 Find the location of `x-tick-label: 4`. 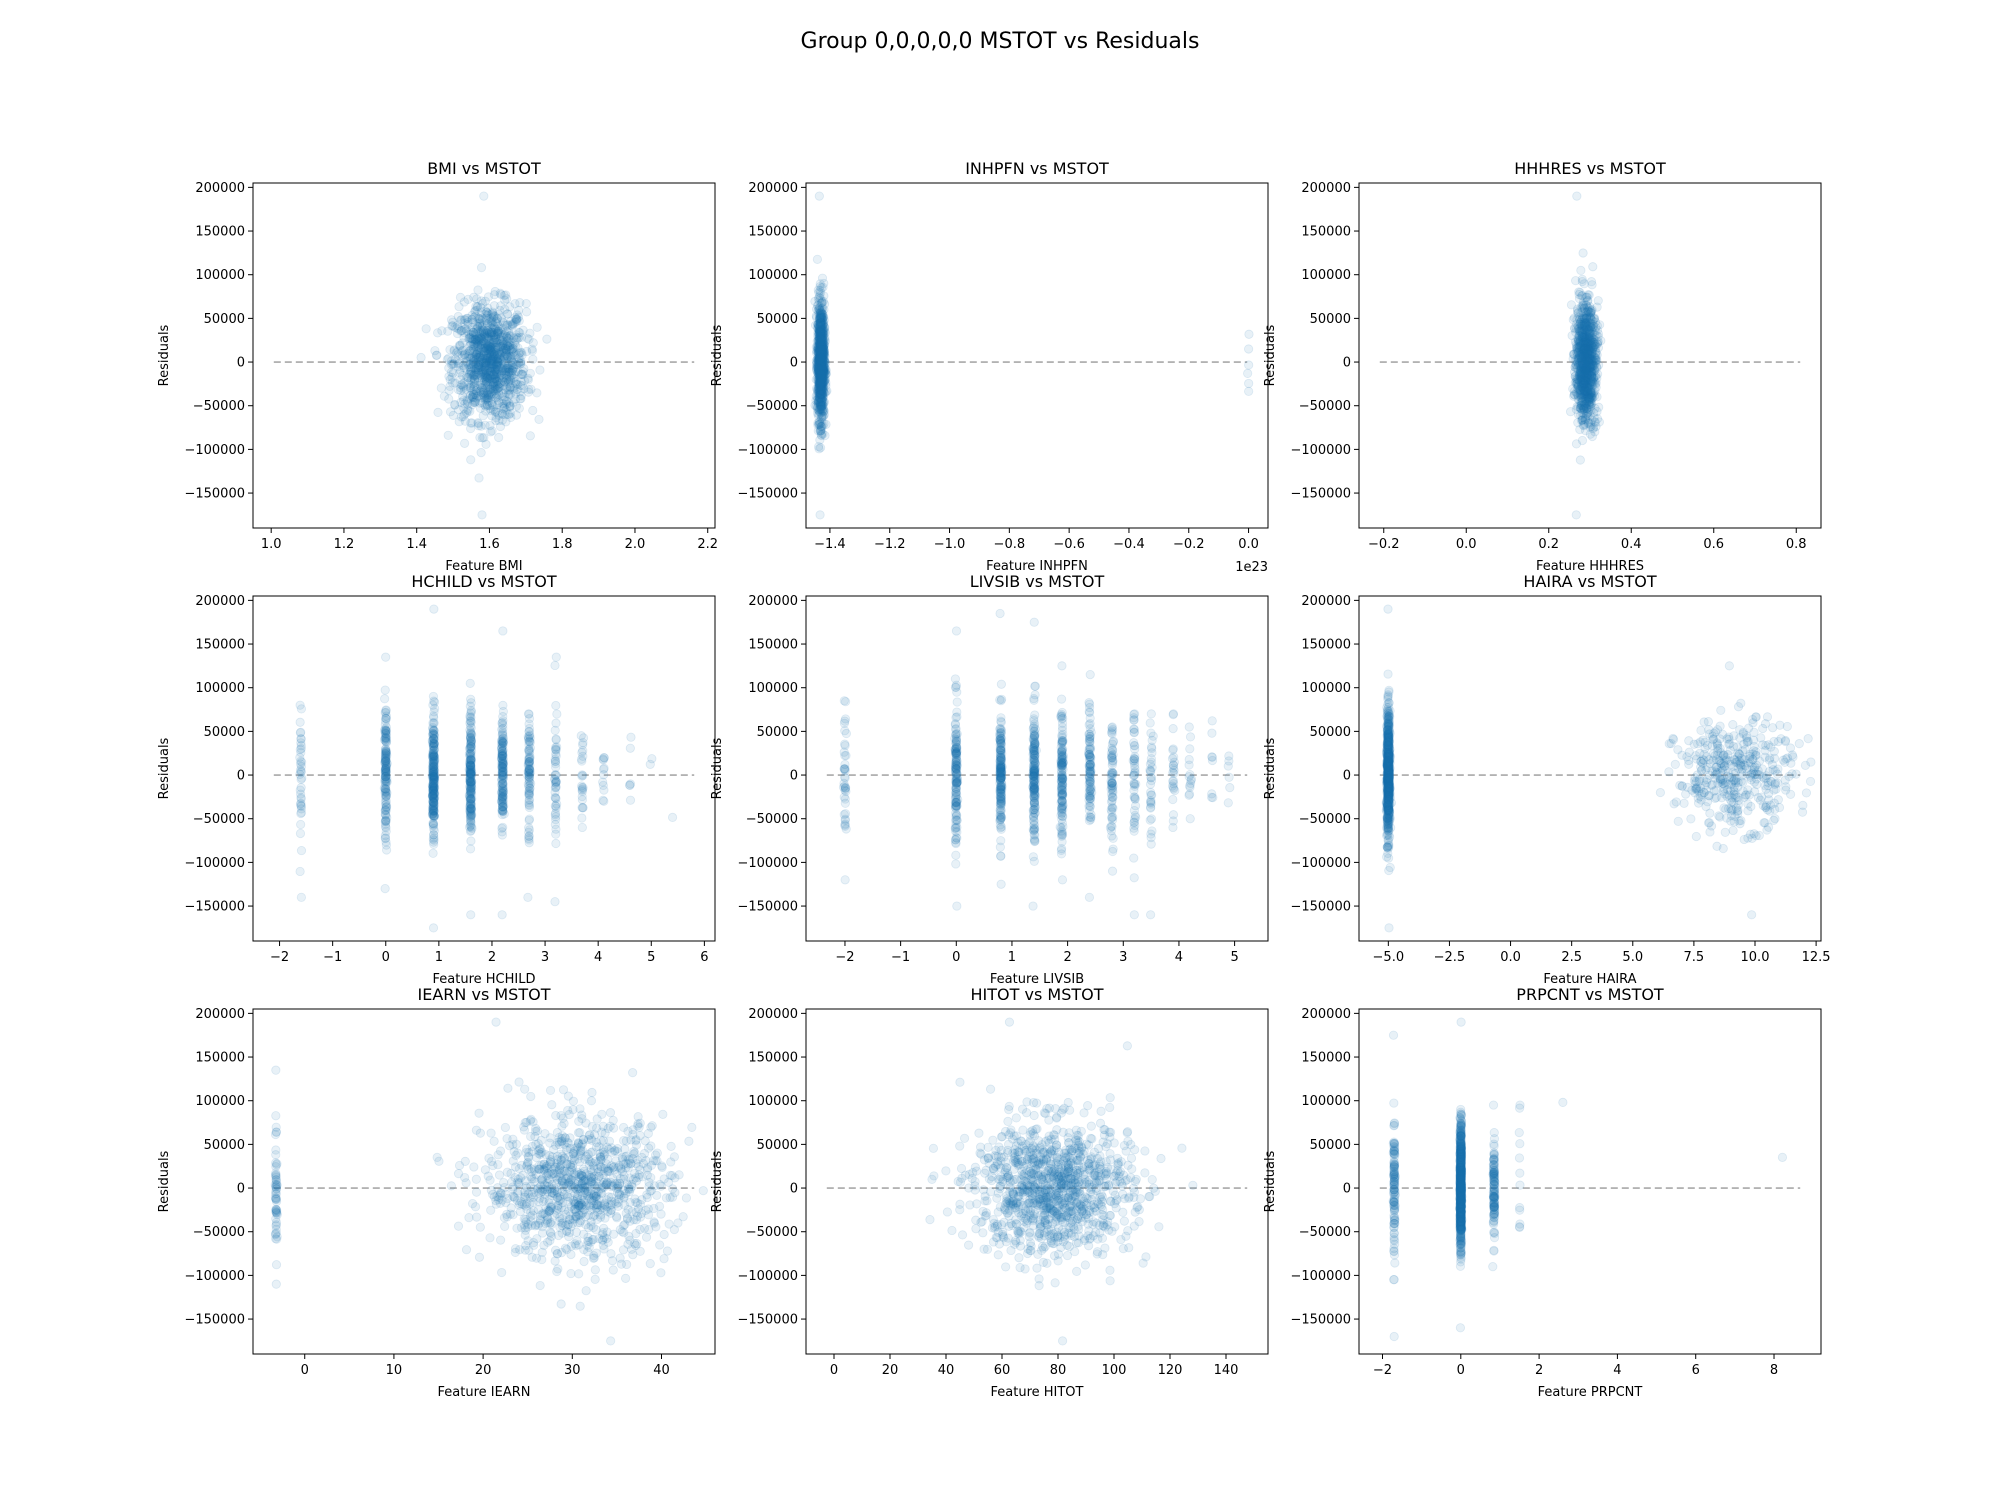

x-tick-label: 4 is located at coordinates (598, 957).